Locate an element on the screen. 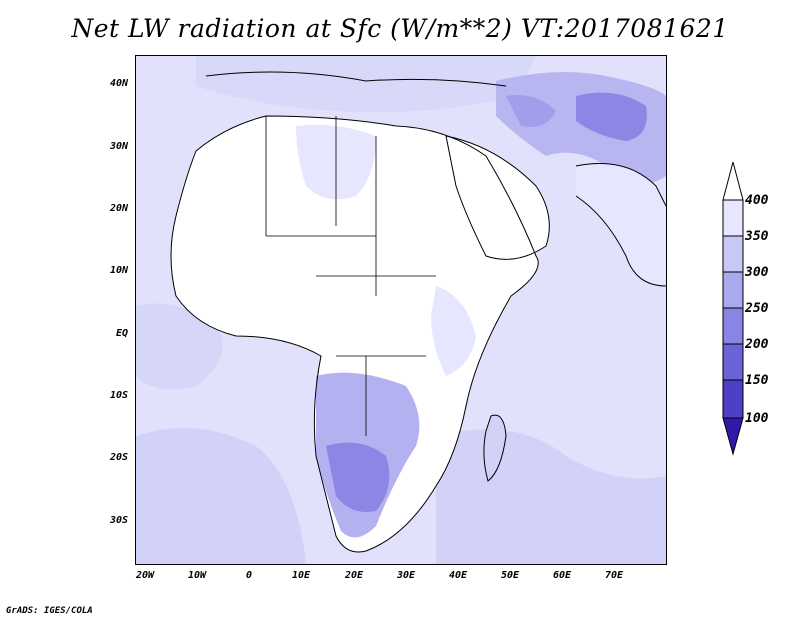 This screenshot has width=800, height=618. colorbar-label-250: 250 is located at coordinates (757, 308).